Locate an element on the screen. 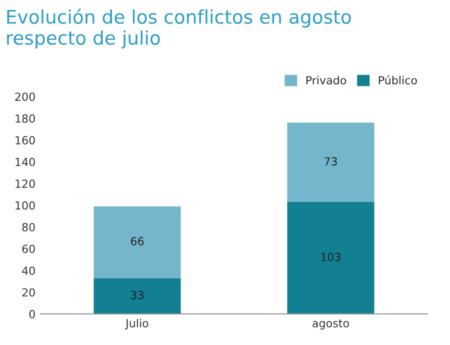  y-tick-label: 140 is located at coordinates (25, 162).